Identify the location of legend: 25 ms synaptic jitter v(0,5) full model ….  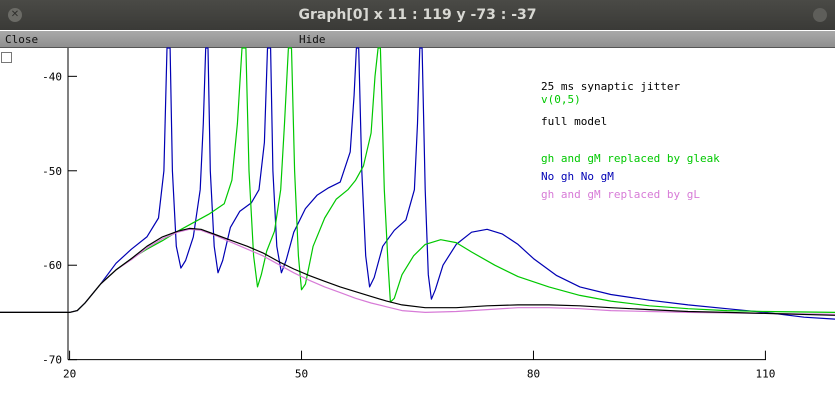
(630, 140).